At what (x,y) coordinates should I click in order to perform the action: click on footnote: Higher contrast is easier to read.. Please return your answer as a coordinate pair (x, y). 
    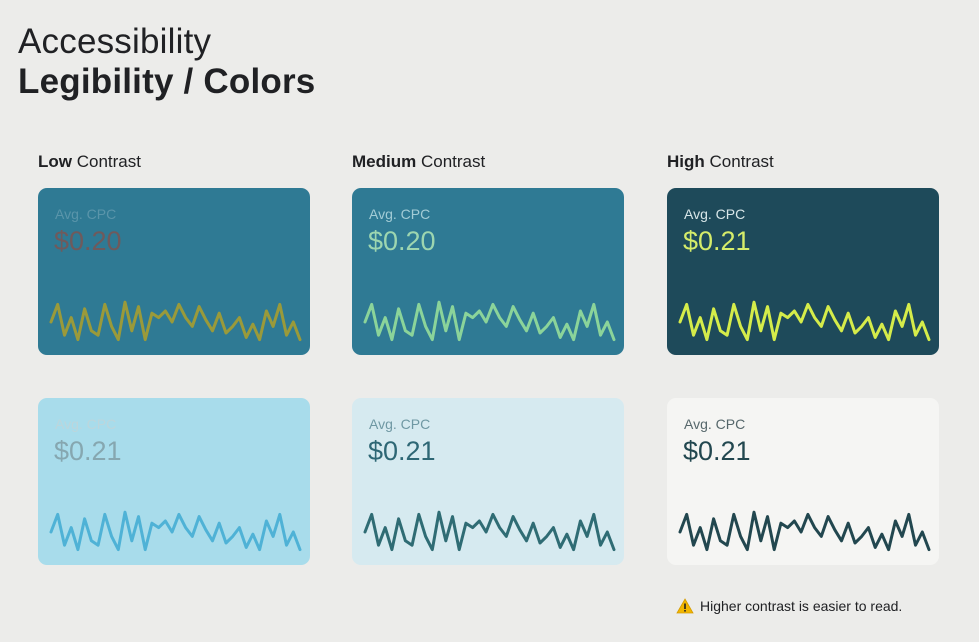
    Looking at the image, I should click on (789, 606).